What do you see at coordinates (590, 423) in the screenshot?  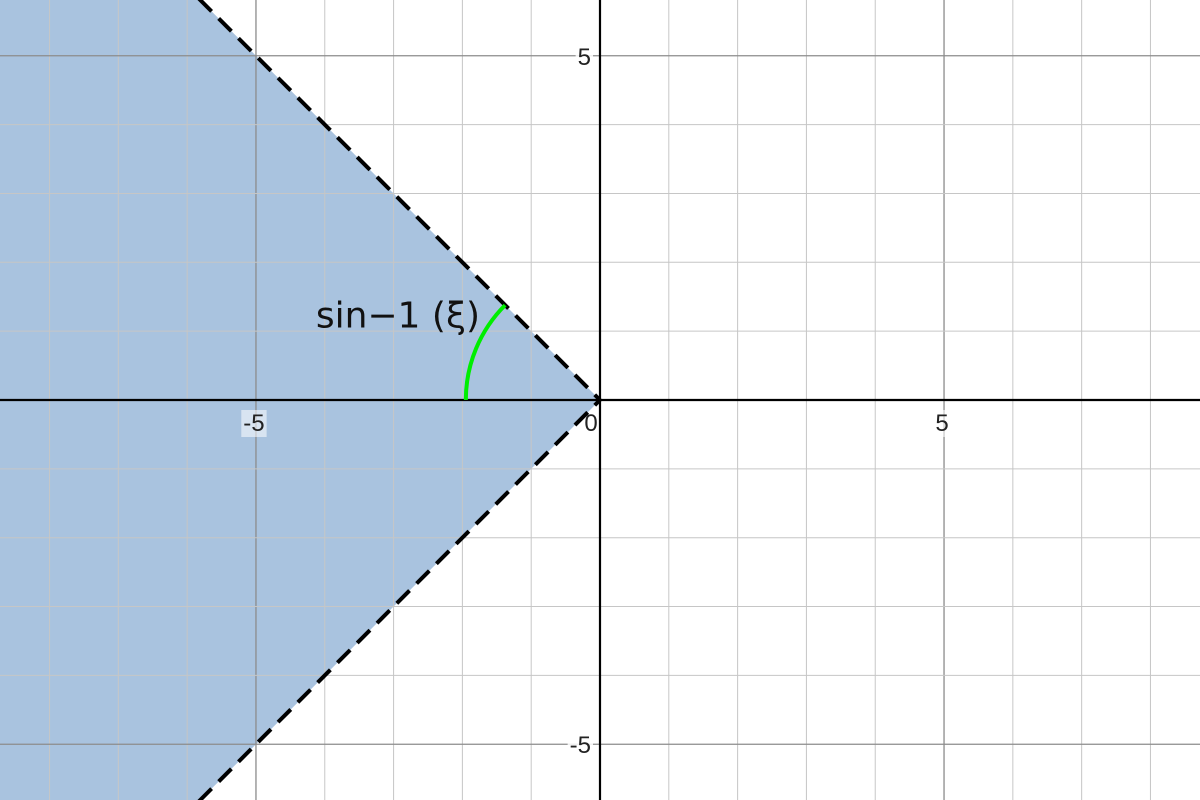 I see `x-tick-label: 0` at bounding box center [590, 423].